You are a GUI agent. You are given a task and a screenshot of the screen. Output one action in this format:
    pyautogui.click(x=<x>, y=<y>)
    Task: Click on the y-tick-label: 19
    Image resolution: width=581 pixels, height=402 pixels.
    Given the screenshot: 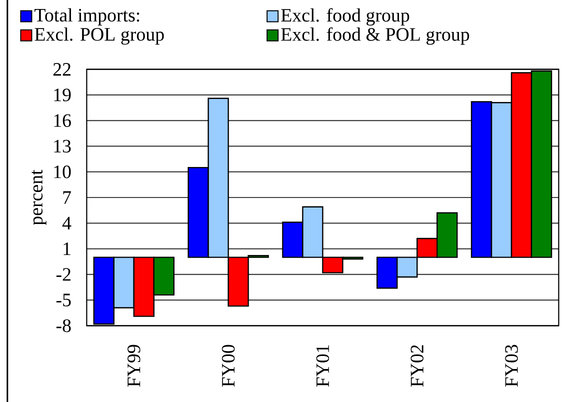 What is the action you would take?
    pyautogui.click(x=62, y=95)
    